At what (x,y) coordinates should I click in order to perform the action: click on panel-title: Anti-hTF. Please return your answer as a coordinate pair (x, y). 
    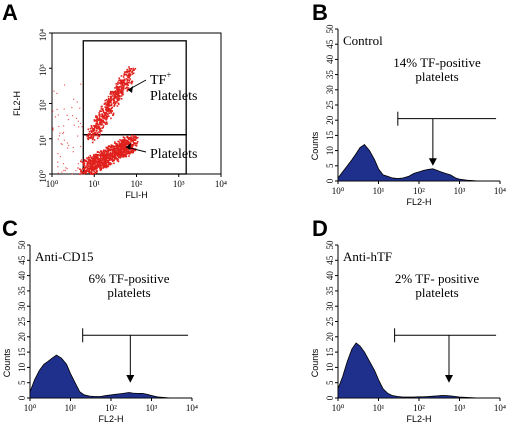
    Looking at the image, I should click on (367, 256).